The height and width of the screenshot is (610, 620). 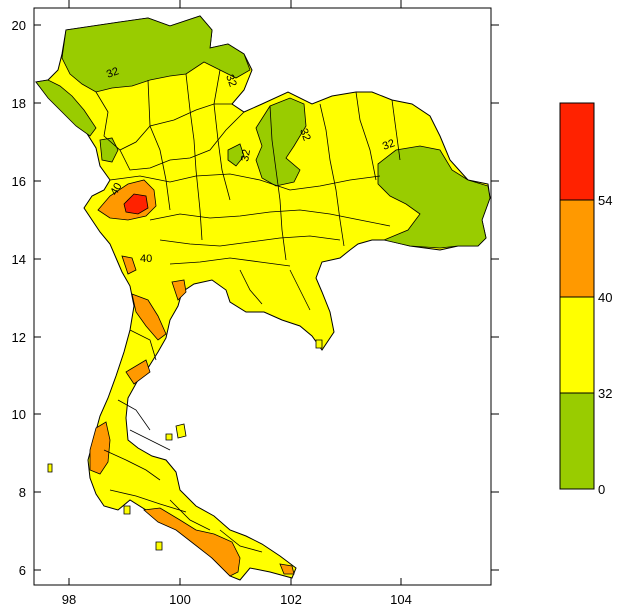 I want to click on y-tick-label: 16, so click(x=19, y=181).